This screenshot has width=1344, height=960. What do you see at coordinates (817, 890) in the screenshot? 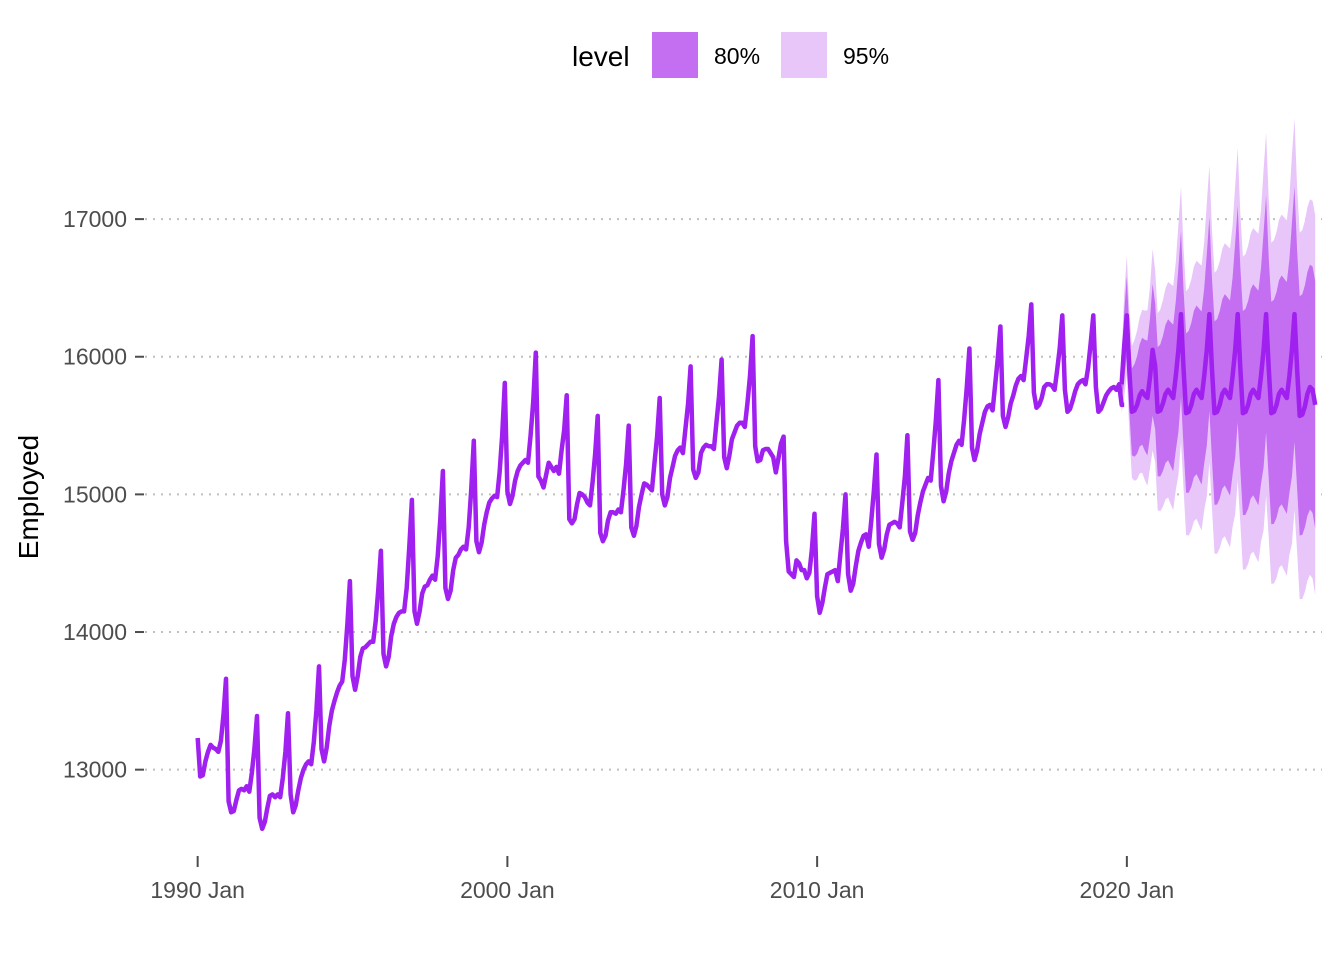
I see `x-tick-label: 2010 Jan` at bounding box center [817, 890].